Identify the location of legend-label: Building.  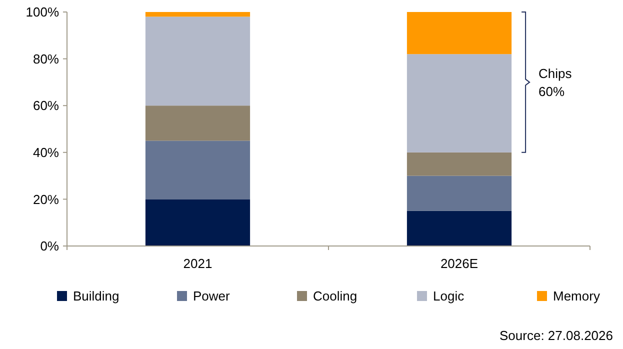
(96, 296).